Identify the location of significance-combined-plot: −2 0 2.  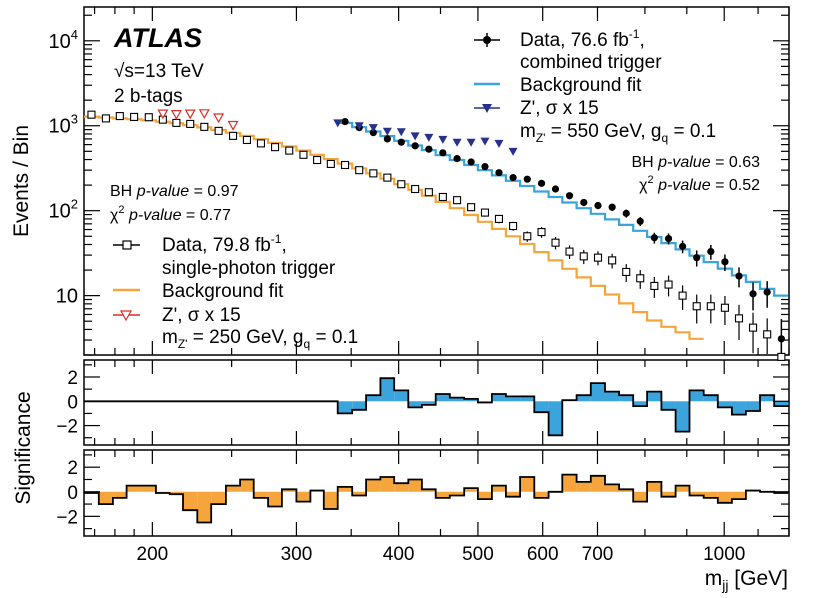
(422, 401).